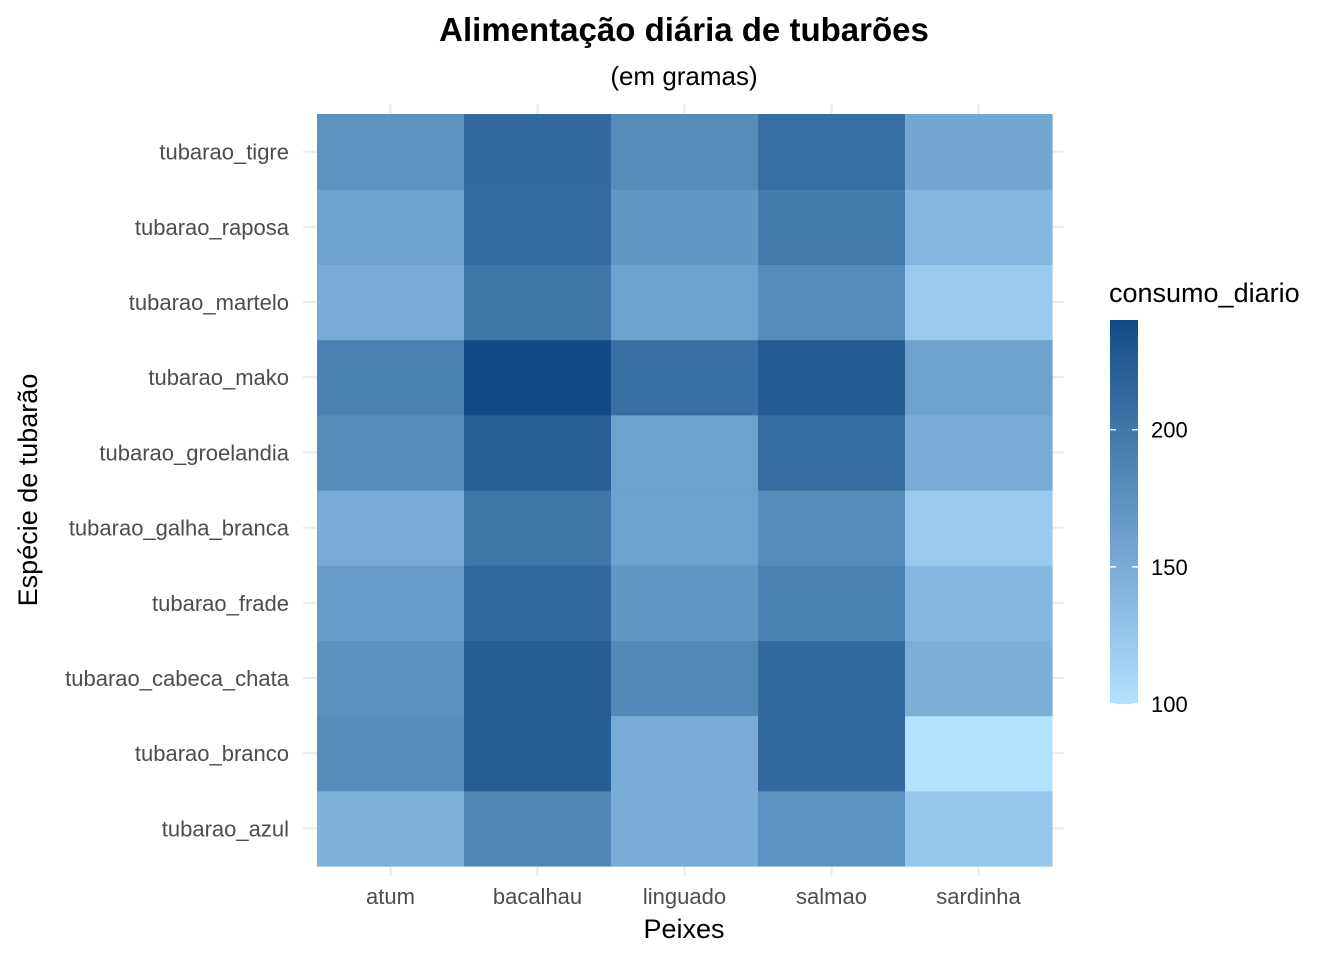 Image resolution: width=1344 pixels, height=960 pixels. What do you see at coordinates (1149, 567) in the screenshot?
I see `legend-ticks: 100 150 200` at bounding box center [1149, 567].